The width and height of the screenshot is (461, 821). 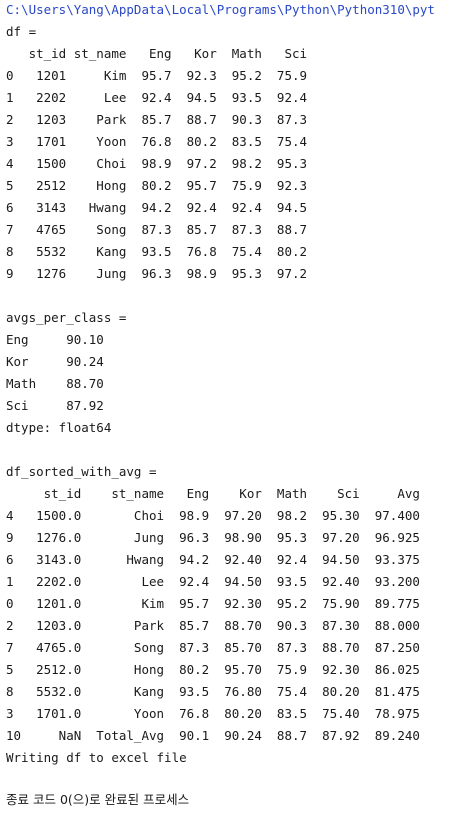 I want to click on sorted-title: df_sorted_with_avg =, so click(x=81, y=471).